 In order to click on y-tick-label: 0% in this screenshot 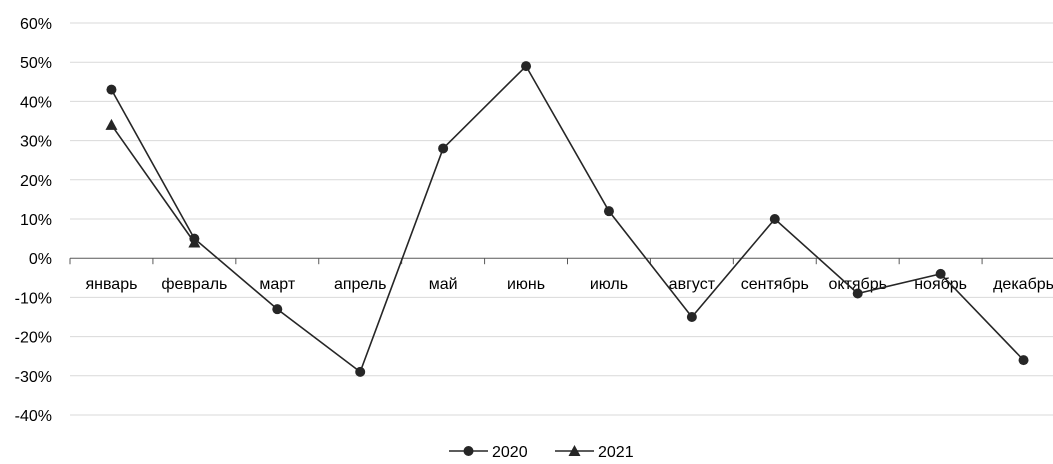, I will do `click(40, 259)`.